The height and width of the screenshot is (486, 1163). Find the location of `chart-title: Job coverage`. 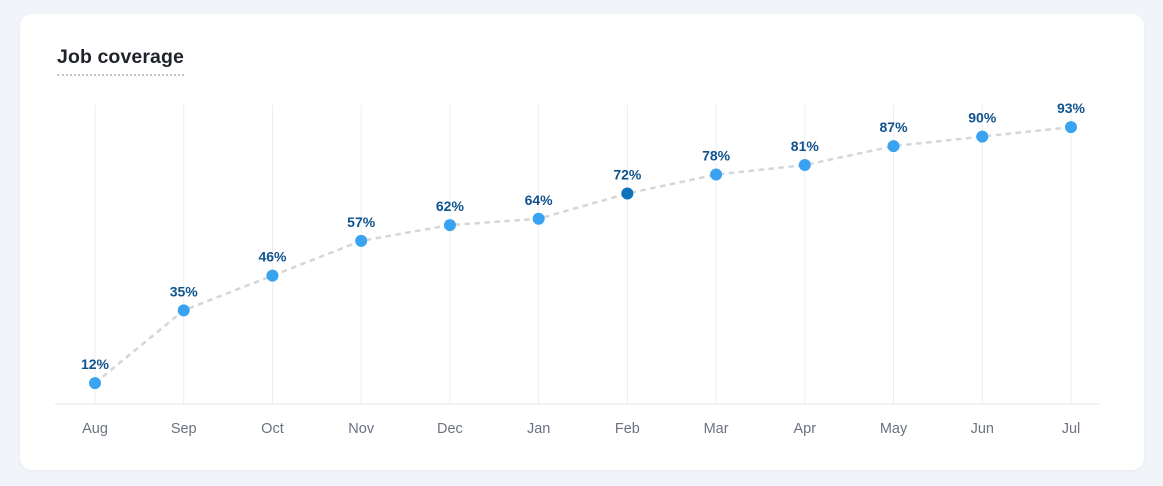

chart-title: Job coverage is located at coordinates (120, 61).